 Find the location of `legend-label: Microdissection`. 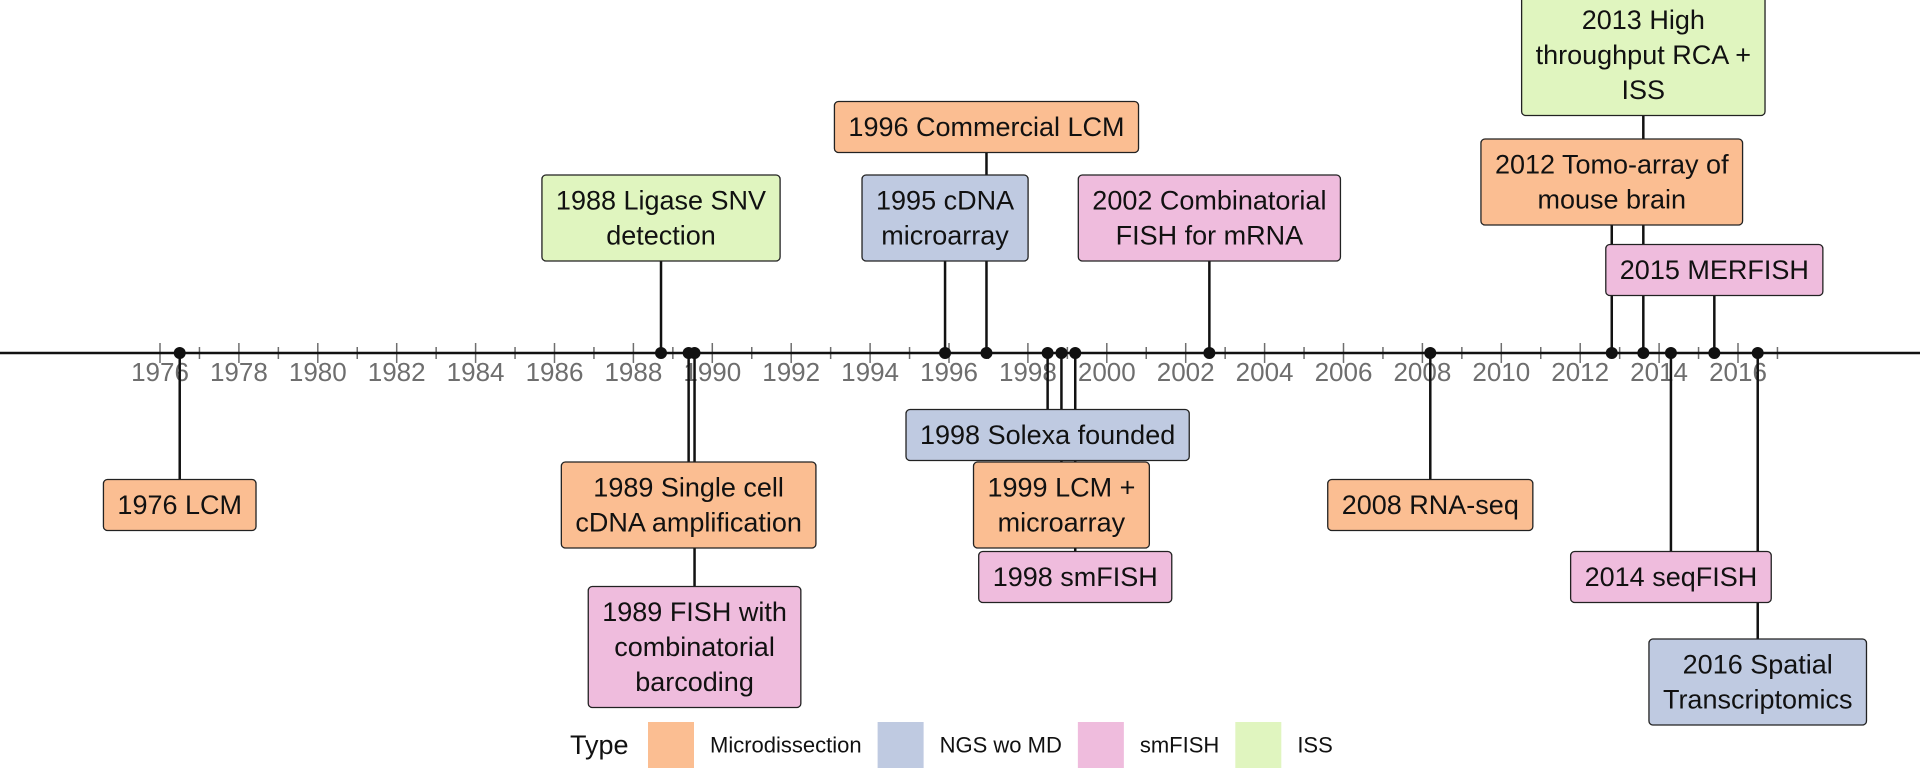

legend-label: Microdissection is located at coordinates (786, 745).